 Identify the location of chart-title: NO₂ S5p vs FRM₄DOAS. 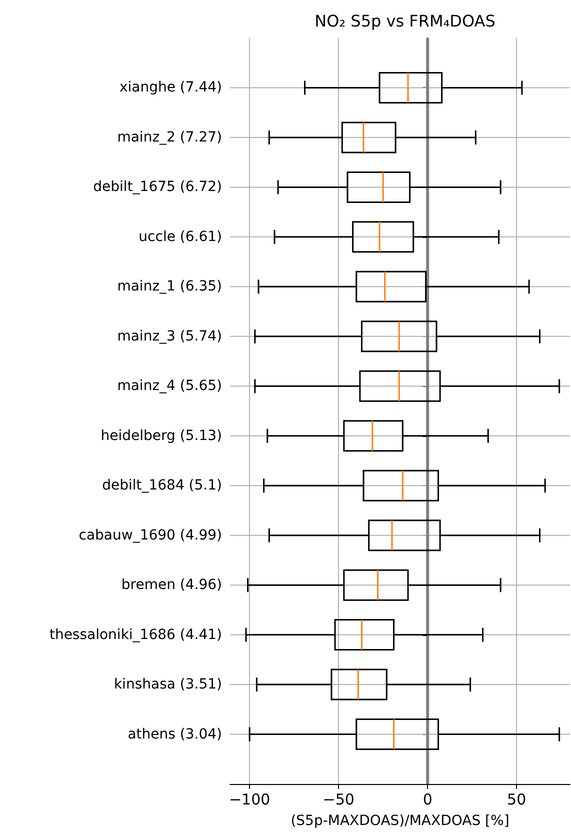
(405, 21).